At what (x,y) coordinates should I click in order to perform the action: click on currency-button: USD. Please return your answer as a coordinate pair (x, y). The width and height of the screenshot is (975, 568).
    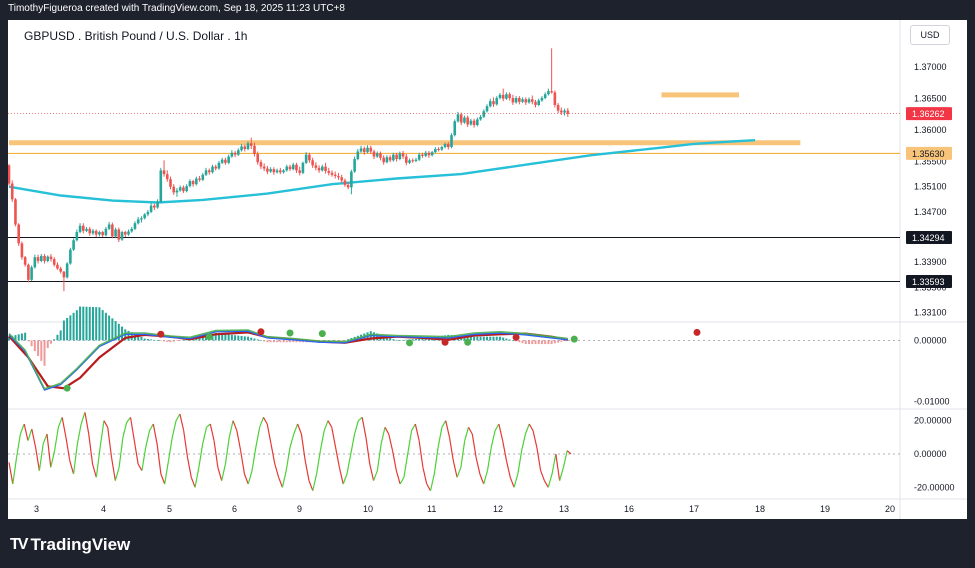
    Looking at the image, I should click on (930, 35).